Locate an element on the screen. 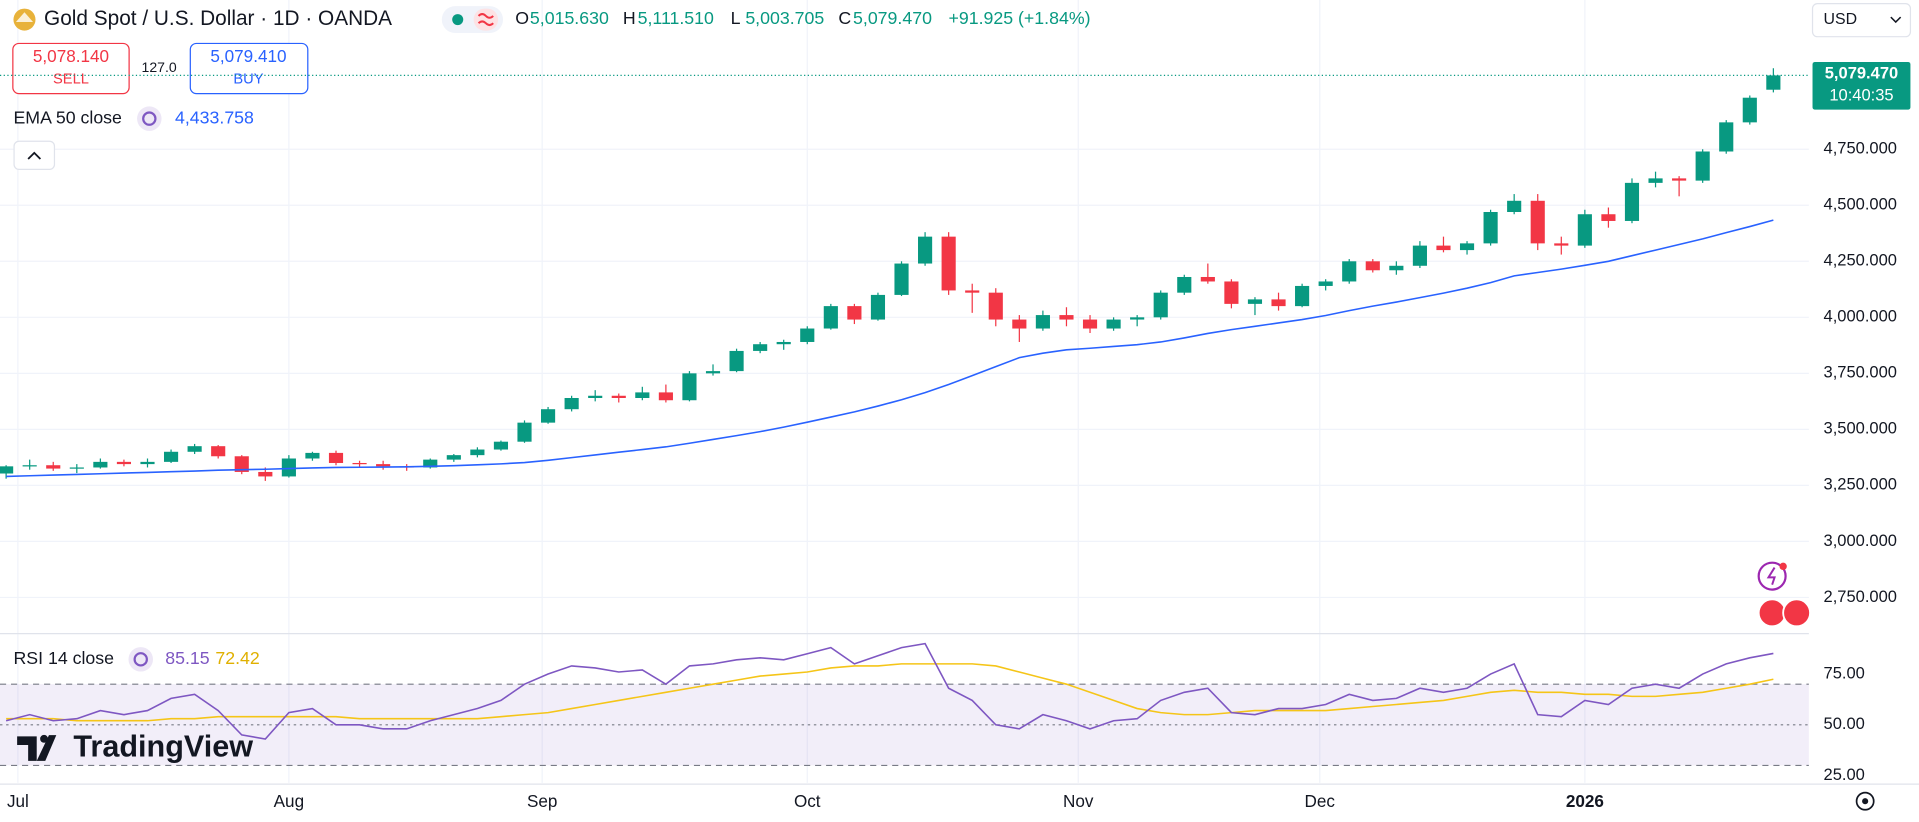  ema-icon is located at coordinates (149, 118).